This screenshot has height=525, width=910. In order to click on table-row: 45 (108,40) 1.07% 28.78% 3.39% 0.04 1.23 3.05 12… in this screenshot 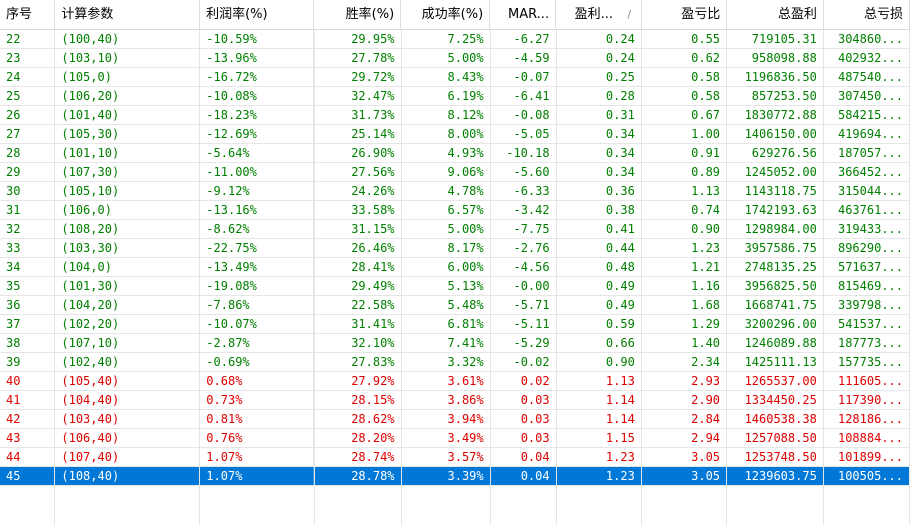, I will do `click(455, 476)`.